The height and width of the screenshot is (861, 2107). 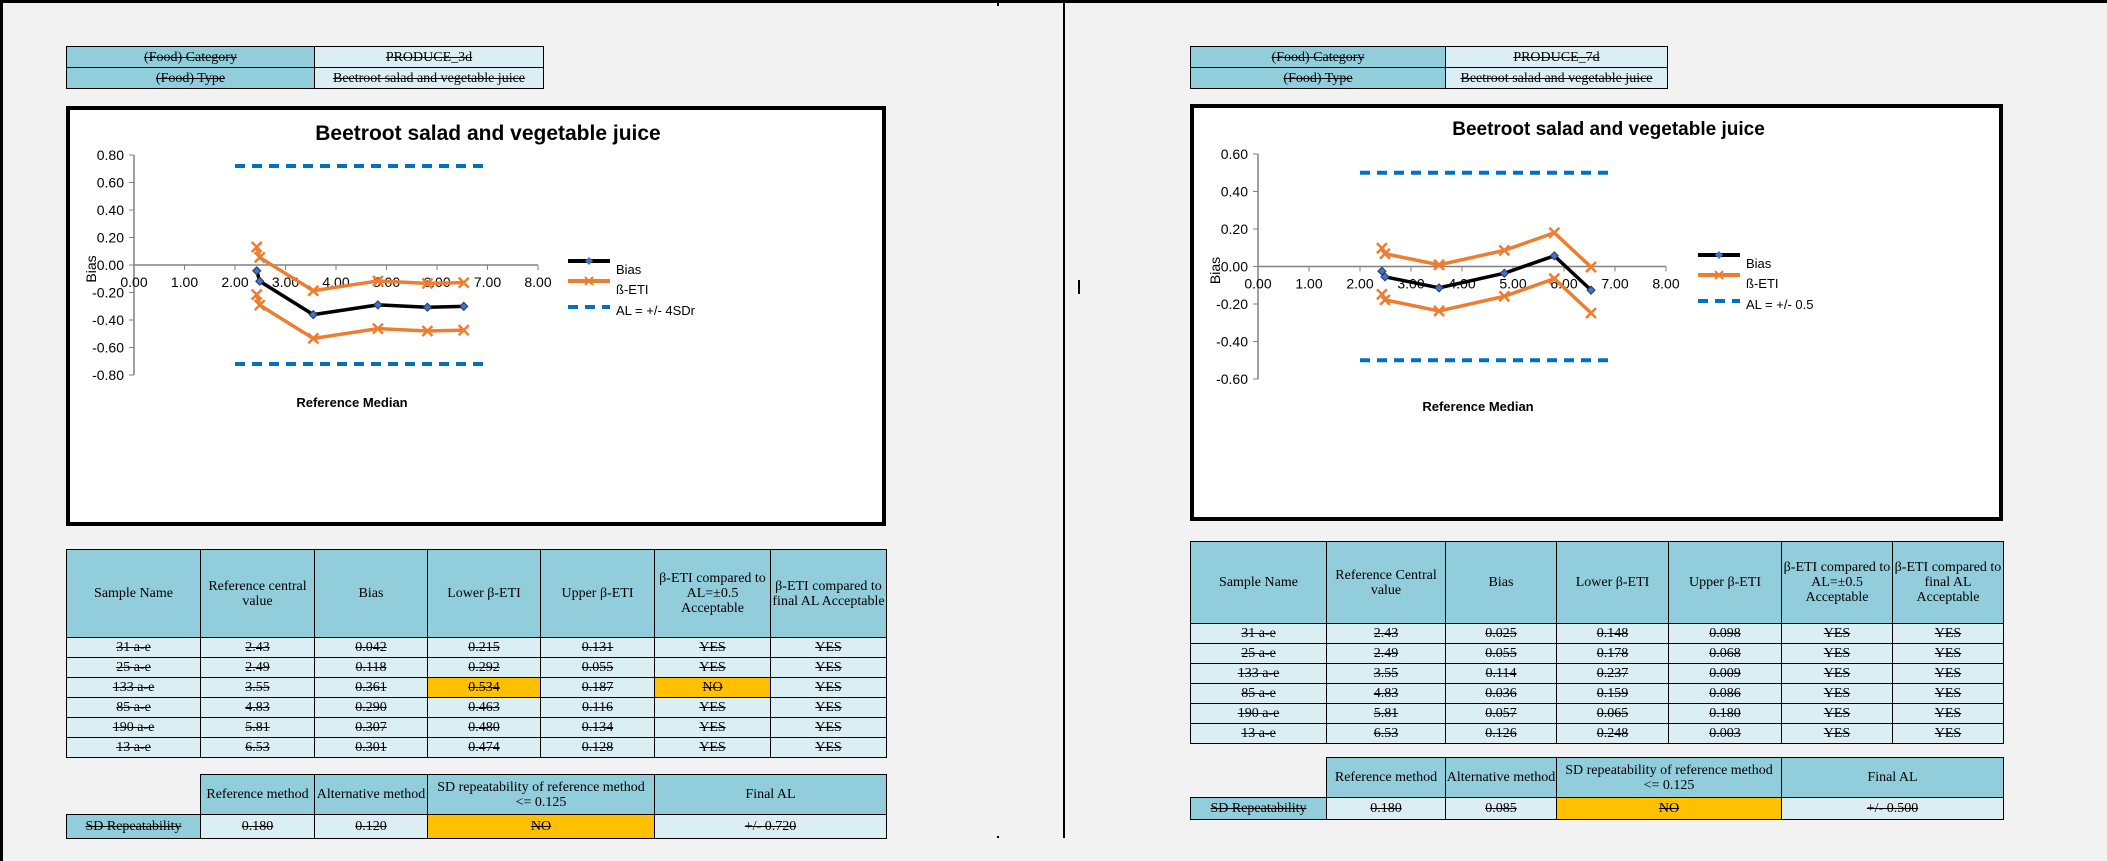 What do you see at coordinates (1501, 693) in the screenshot?
I see `table-cell: 0.036` at bounding box center [1501, 693].